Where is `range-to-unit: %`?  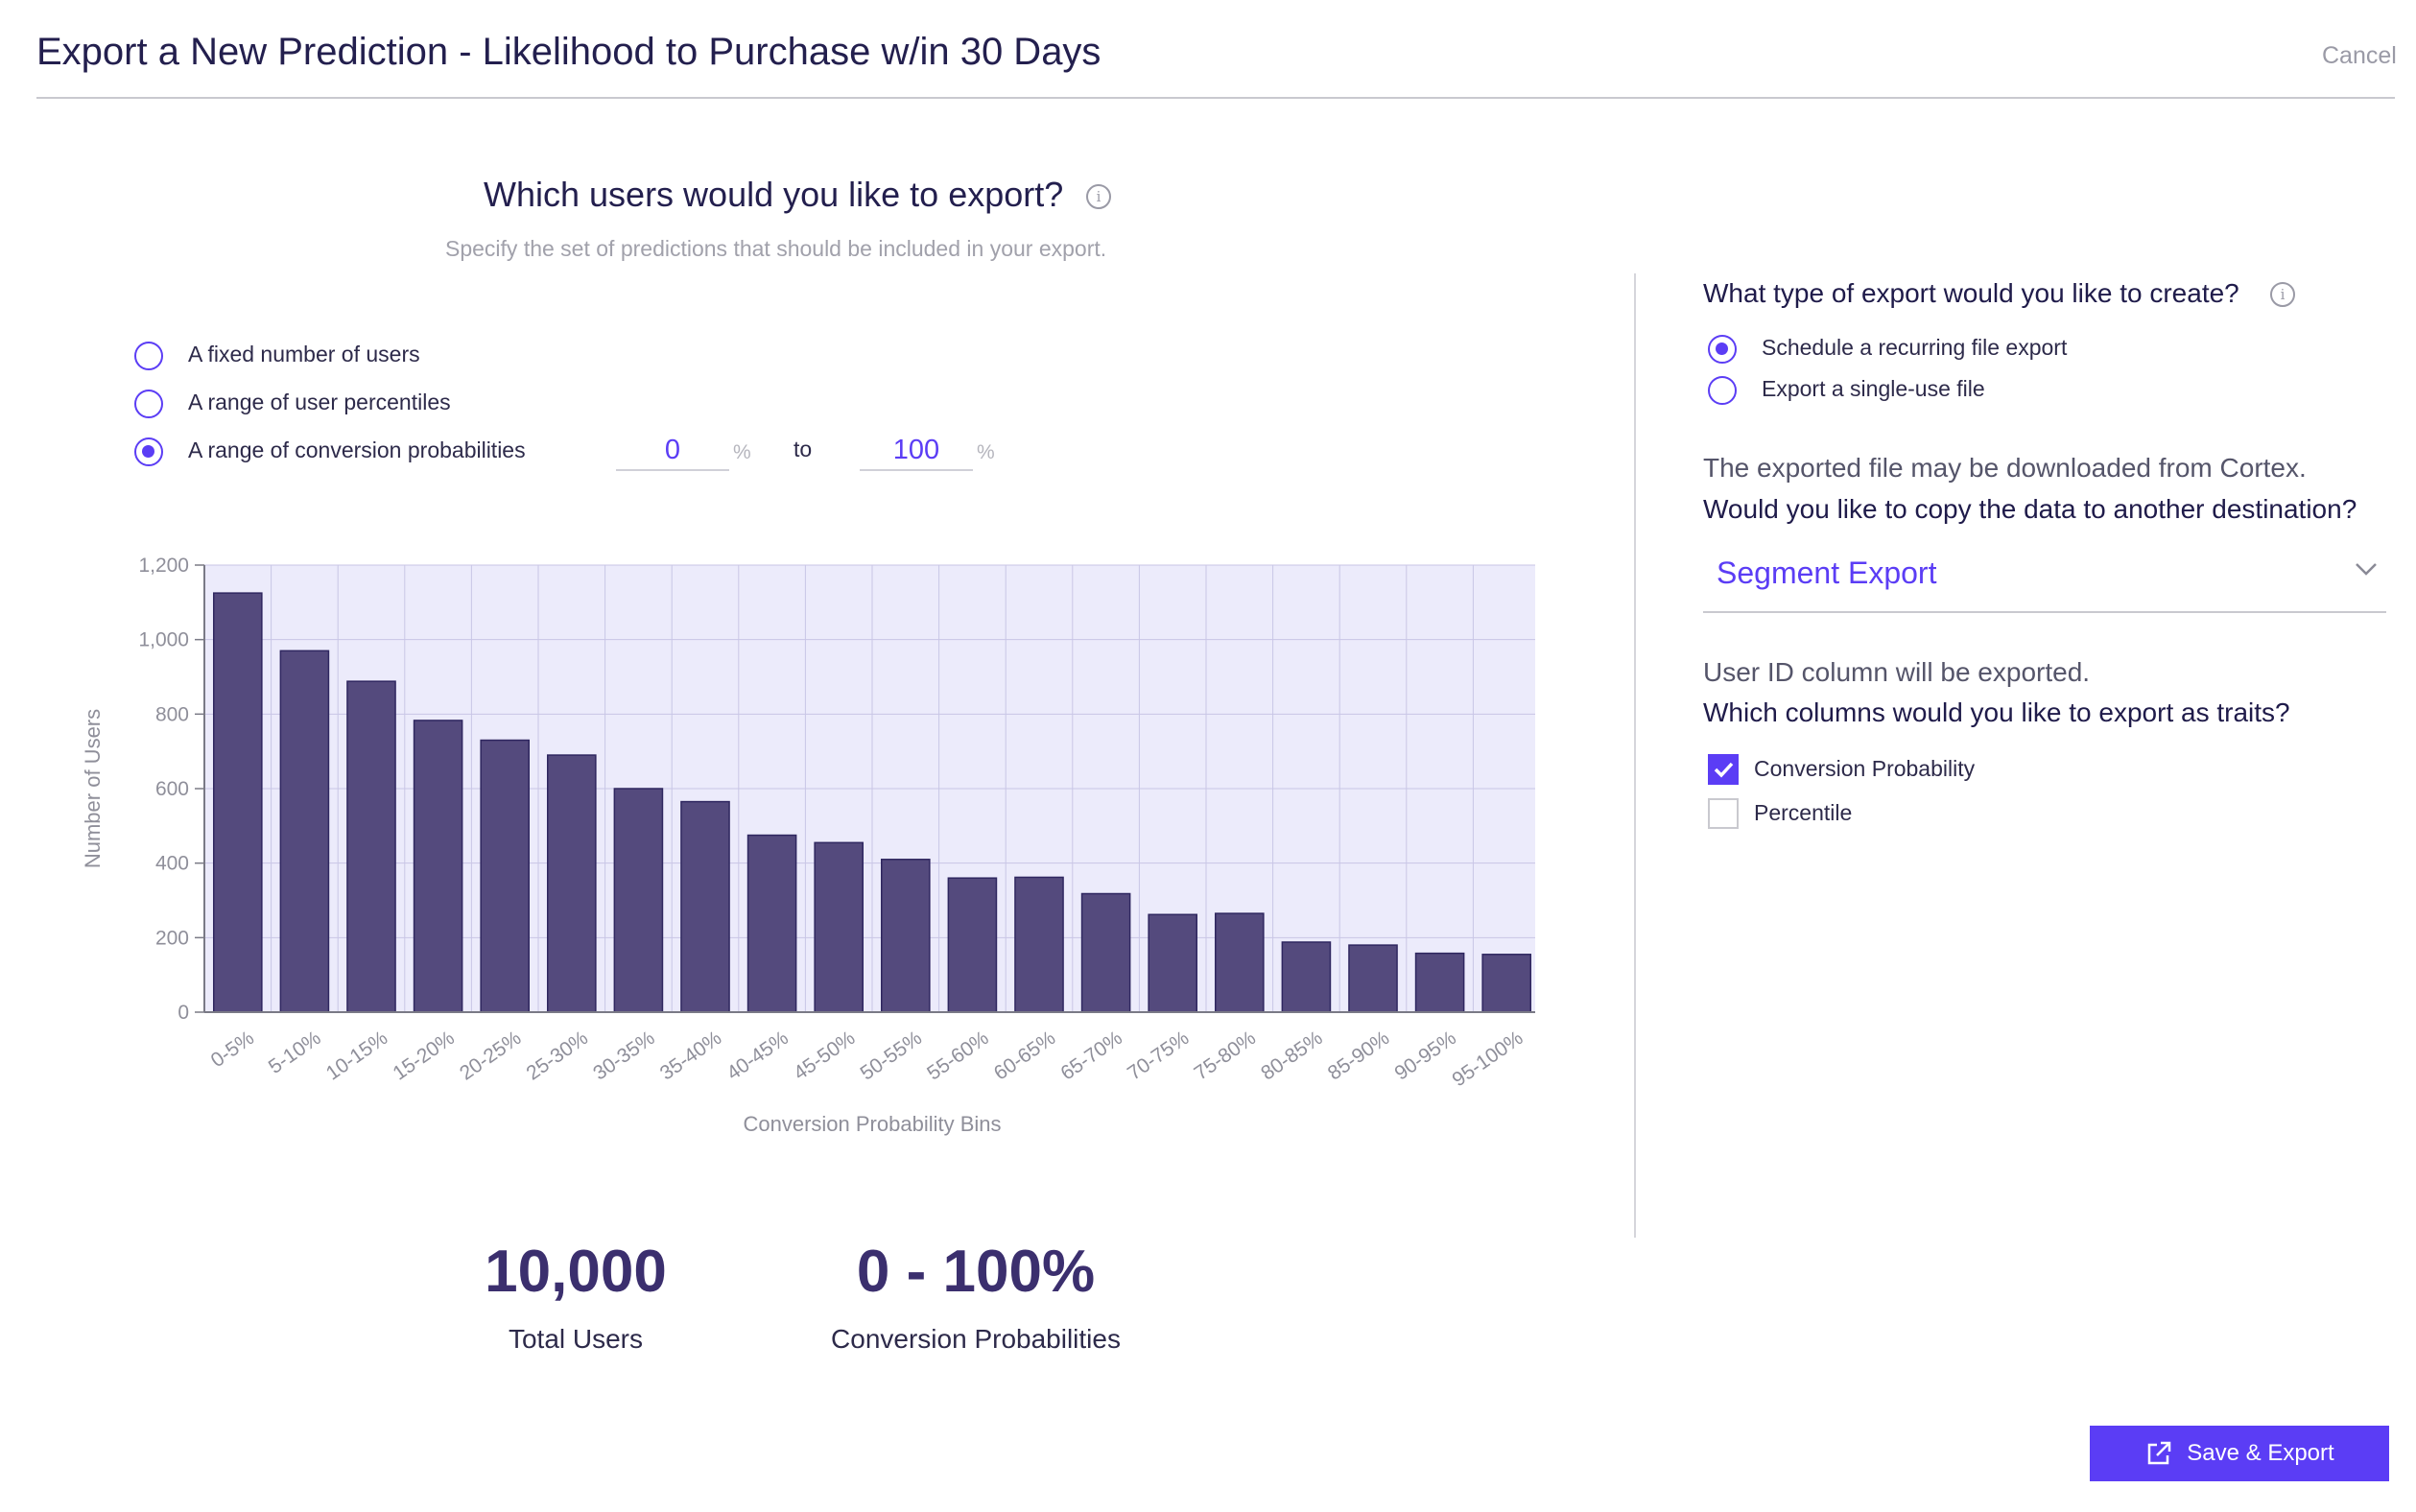 range-to-unit: % is located at coordinates (986, 452).